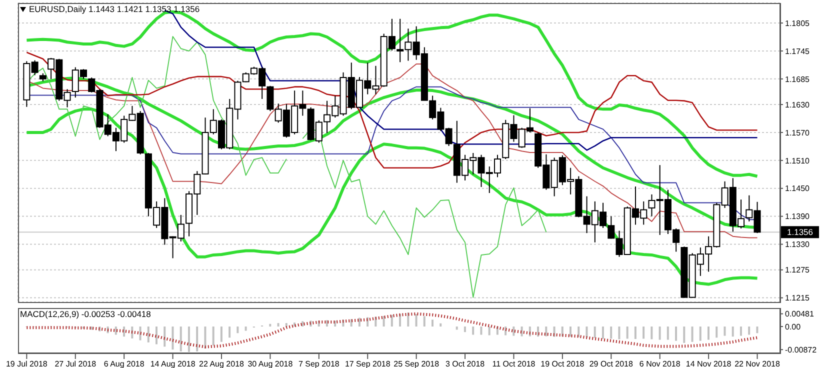 The height and width of the screenshot is (368, 820). What do you see at coordinates (114, 9) in the screenshot?
I see `chart-title: EURUSD,Daily 1.1443 1.1421 1.1353 1.1356` at bounding box center [114, 9].